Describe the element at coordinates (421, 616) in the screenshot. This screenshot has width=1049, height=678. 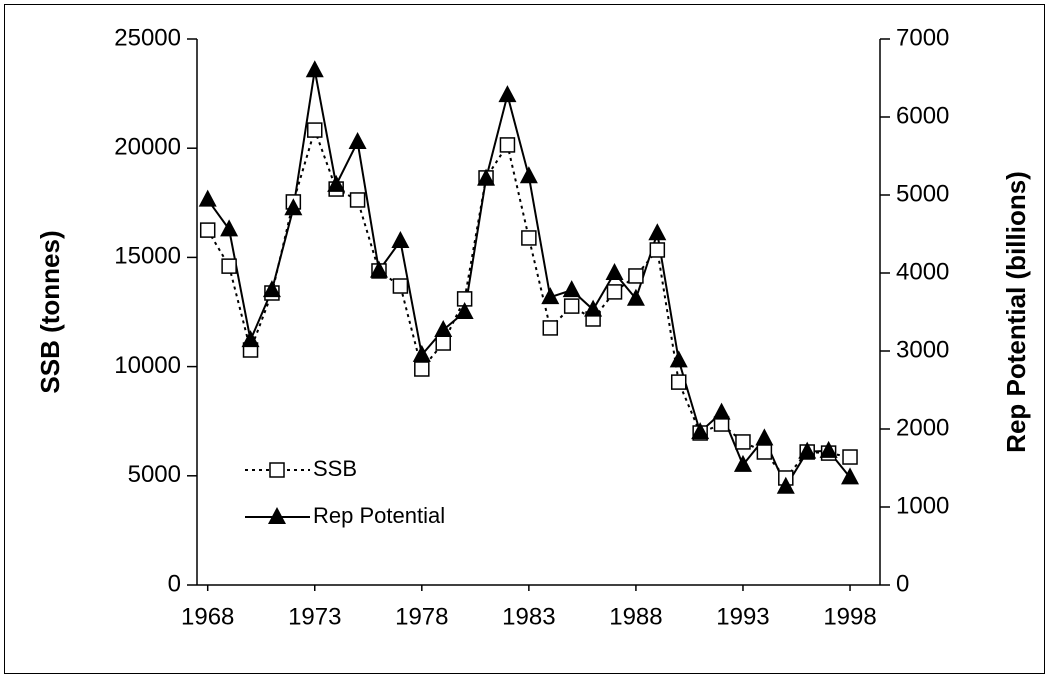
I see `x-tick-label: 1978` at that location.